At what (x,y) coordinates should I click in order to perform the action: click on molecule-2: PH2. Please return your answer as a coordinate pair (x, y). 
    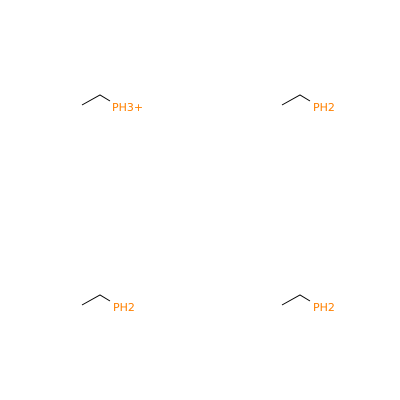
    Looking at the image, I should click on (308, 104).